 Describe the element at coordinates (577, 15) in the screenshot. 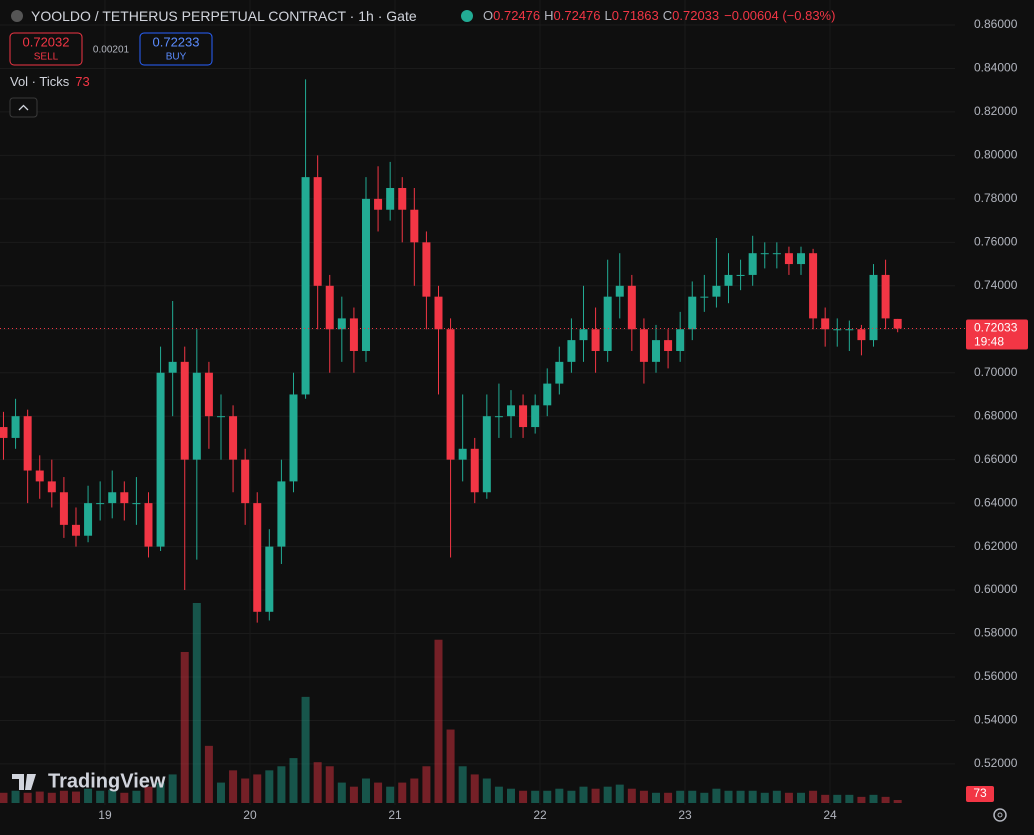

I see `ohlc-value: 0.72476` at that location.